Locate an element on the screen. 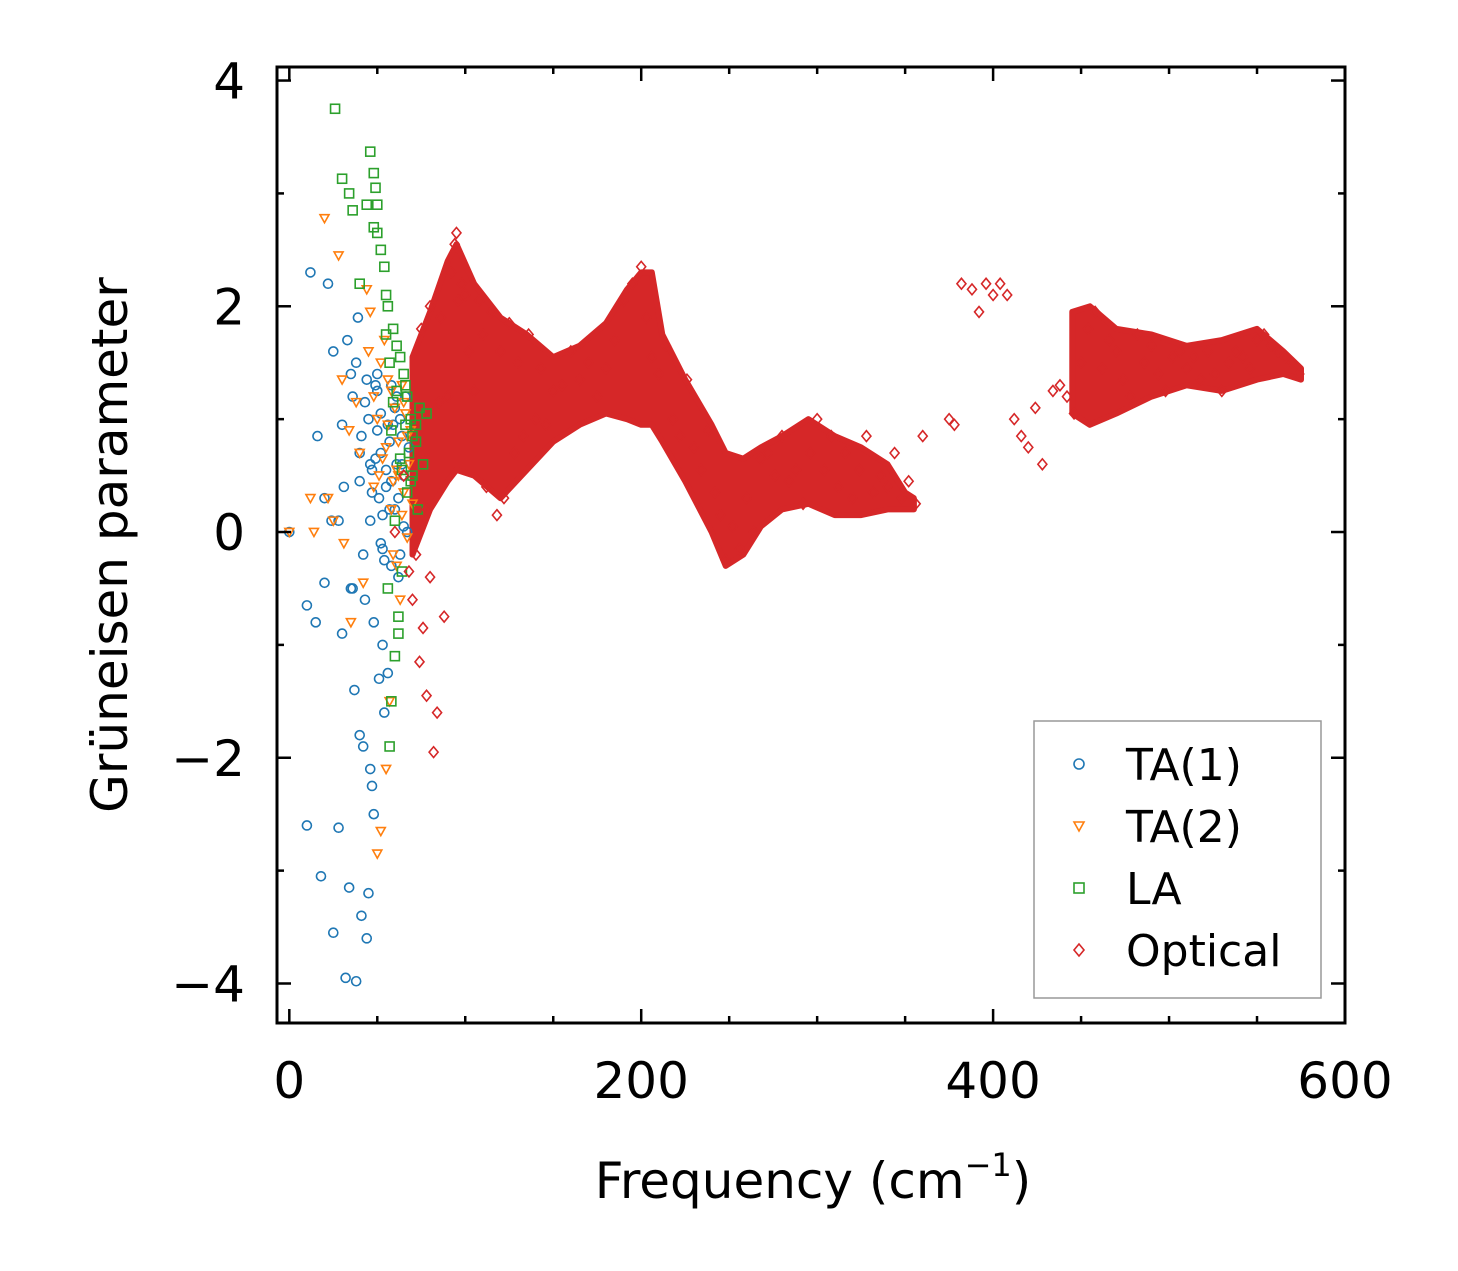 The width and height of the screenshot is (1458, 1271). legend-label: TA(2) is located at coordinates (1183, 827).